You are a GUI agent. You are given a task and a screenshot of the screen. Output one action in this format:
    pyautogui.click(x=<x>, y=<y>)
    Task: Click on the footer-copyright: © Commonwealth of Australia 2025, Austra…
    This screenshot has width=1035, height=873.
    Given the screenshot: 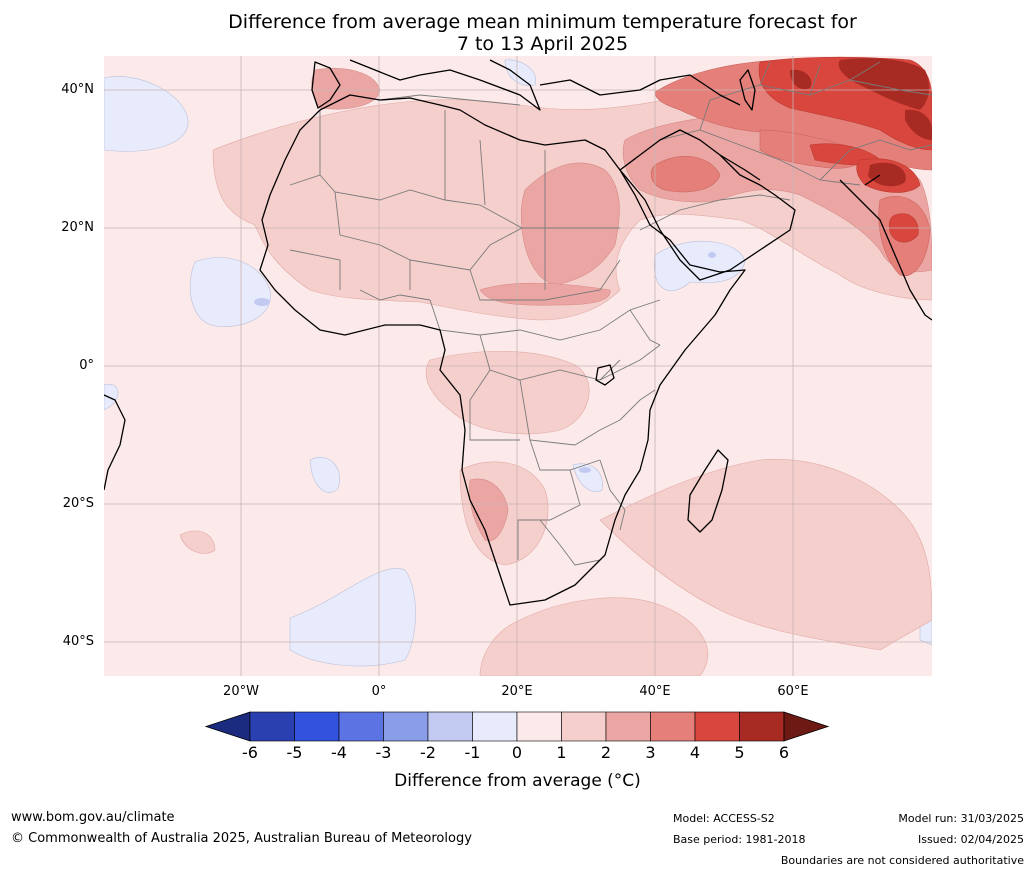 What is the action you would take?
    pyautogui.click(x=241, y=838)
    